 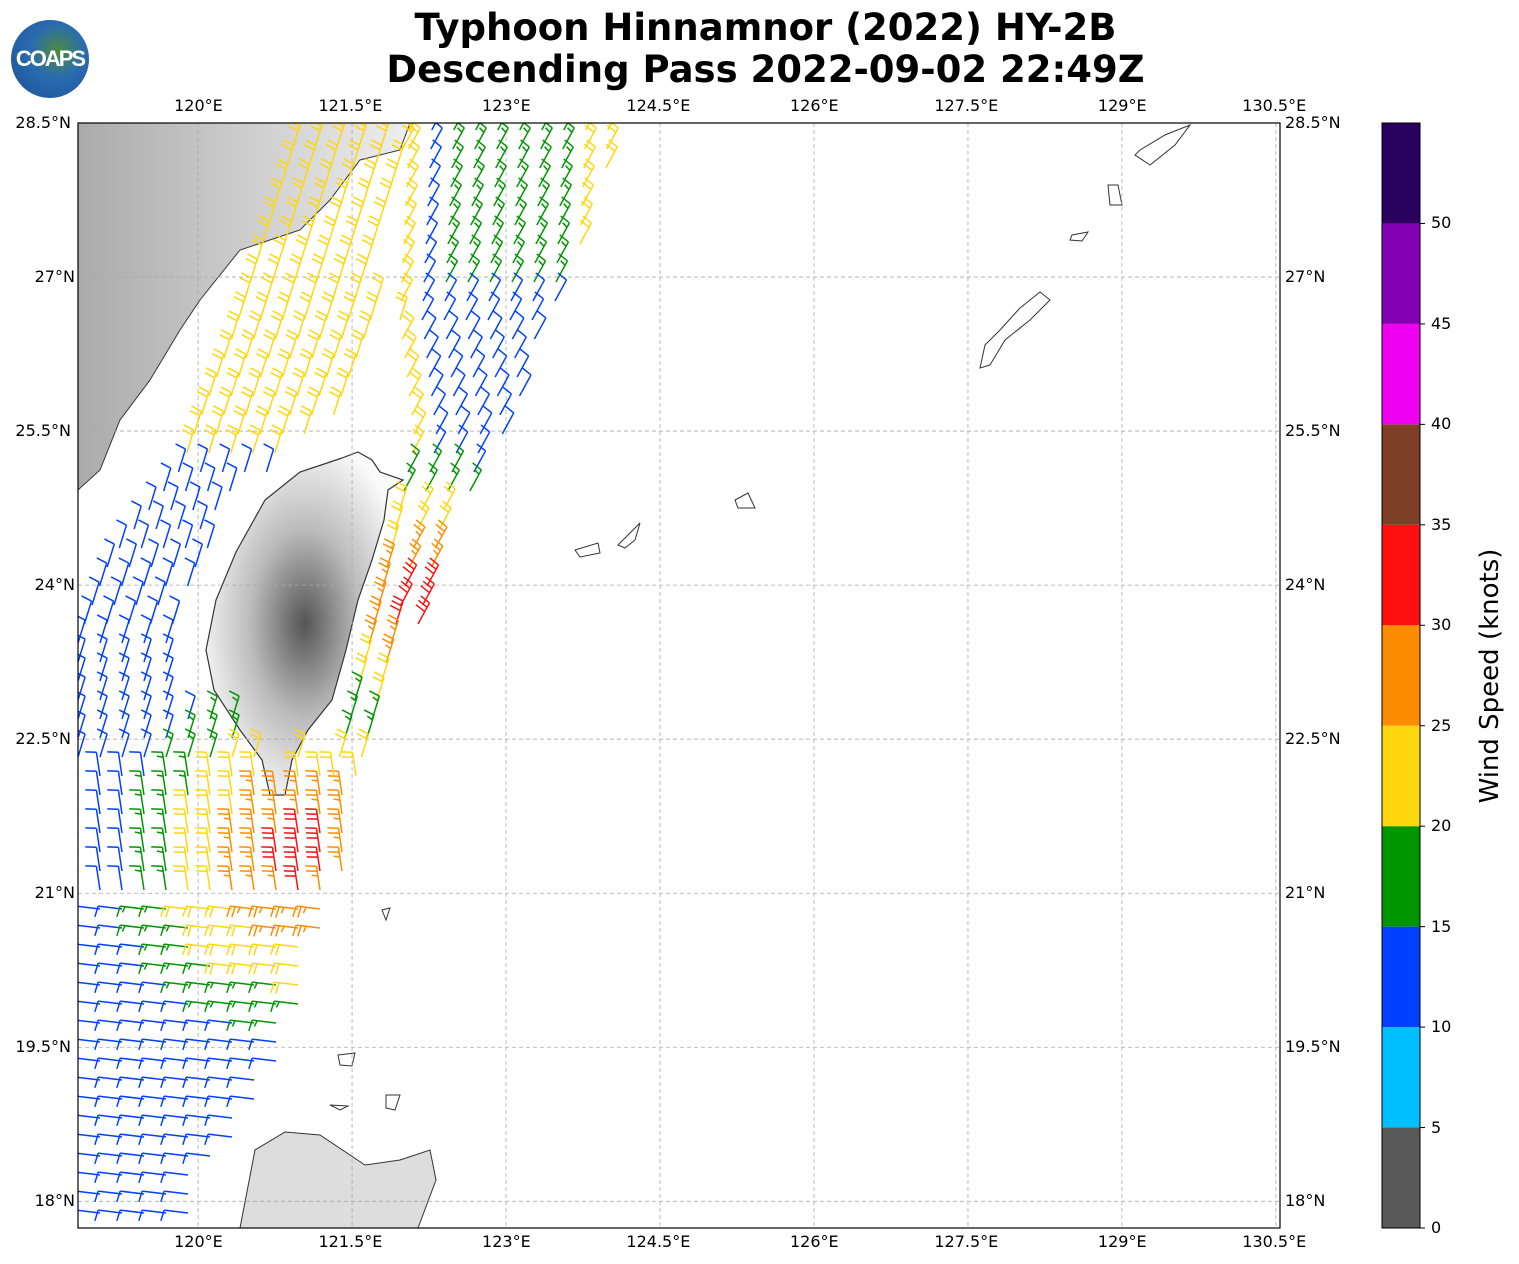 What do you see at coordinates (43, 1047) in the screenshot?
I see `lat-label-left: 19.5°N` at bounding box center [43, 1047].